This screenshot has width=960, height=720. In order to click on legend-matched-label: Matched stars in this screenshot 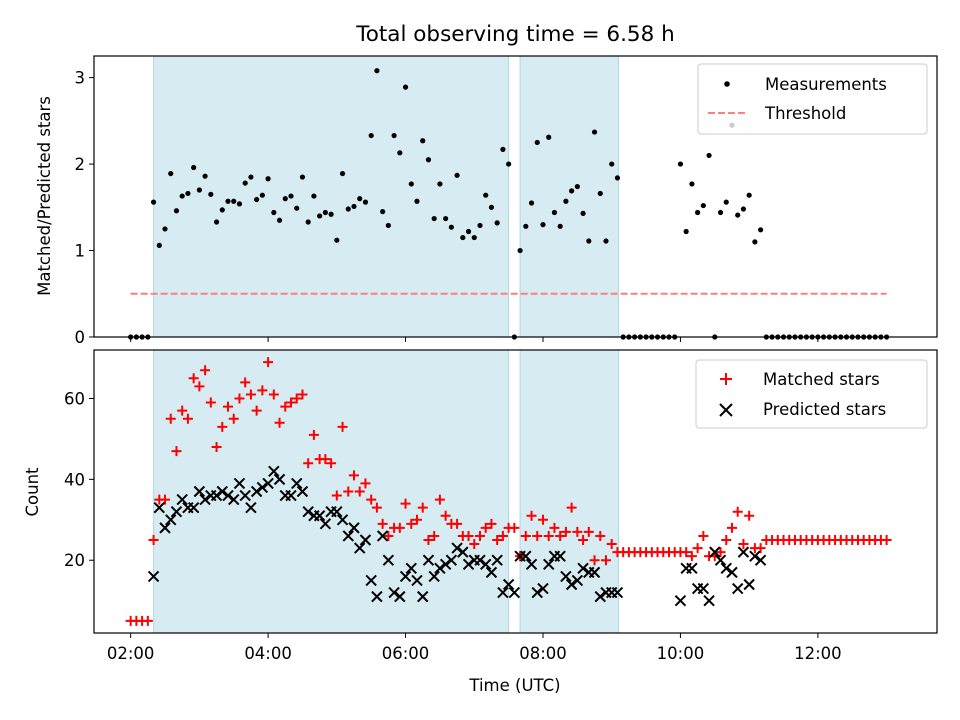, I will do `click(821, 379)`.